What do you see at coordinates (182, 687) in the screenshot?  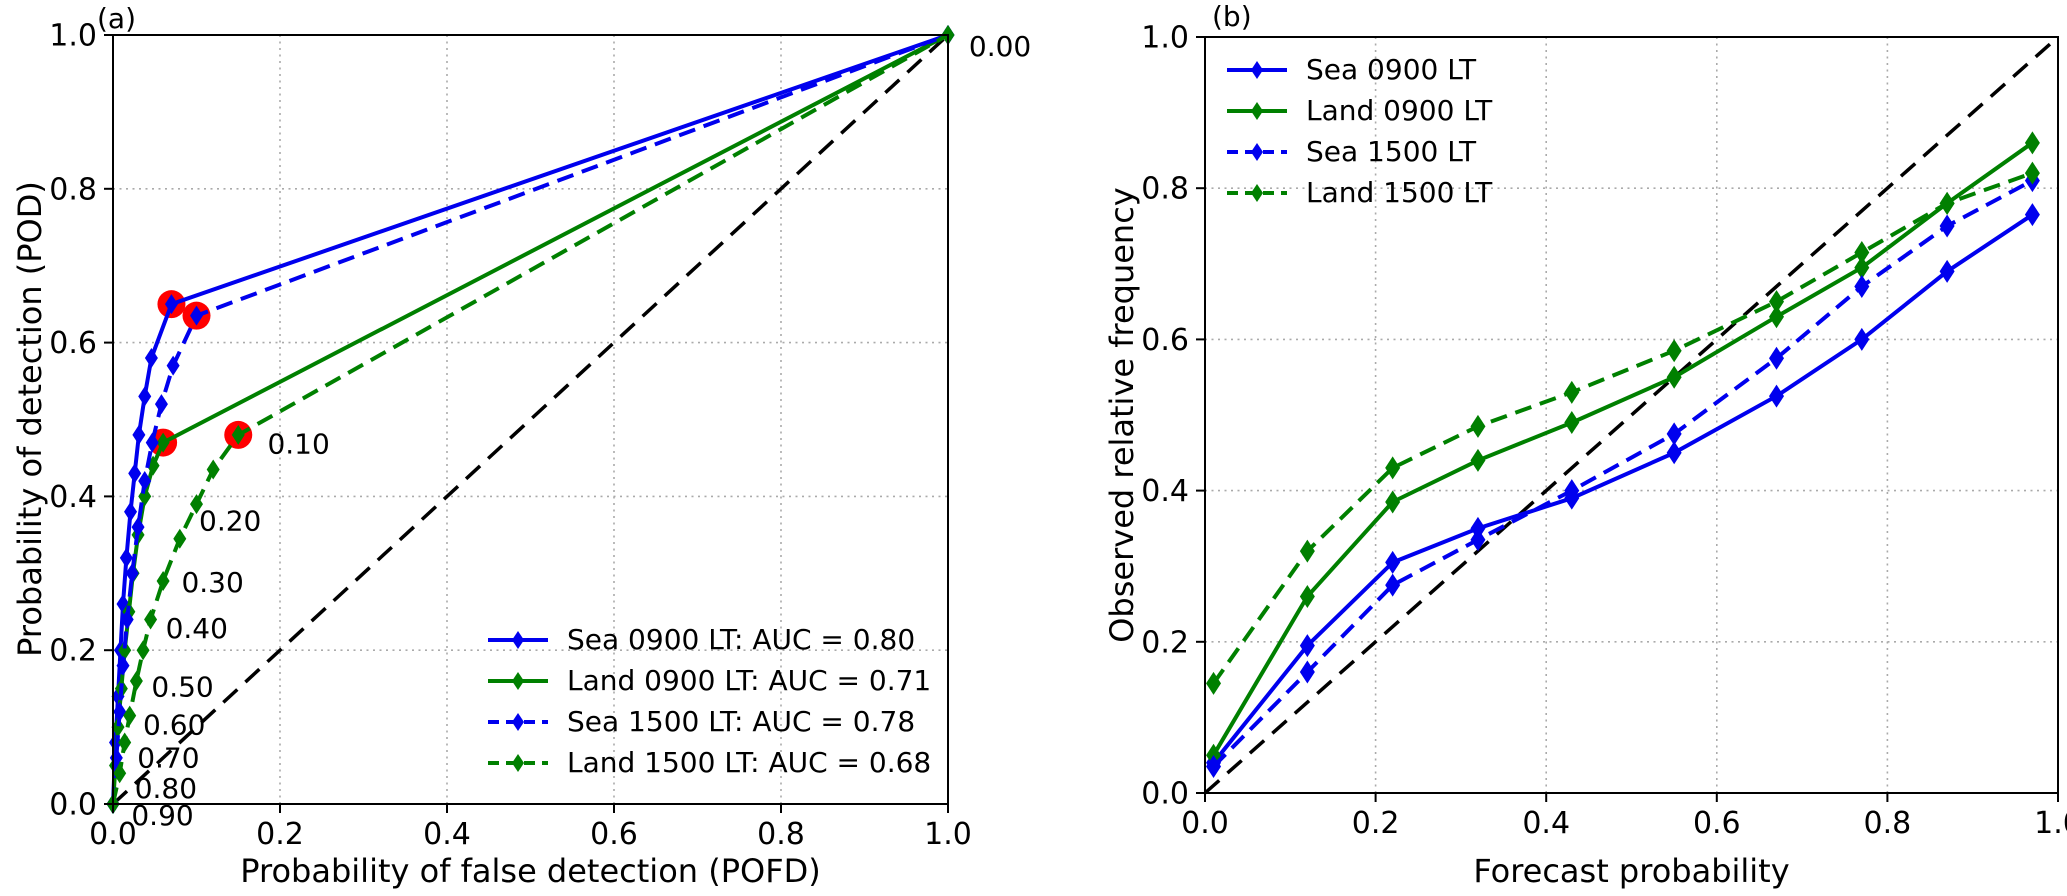 I see `threshold-label: 0.50` at bounding box center [182, 687].